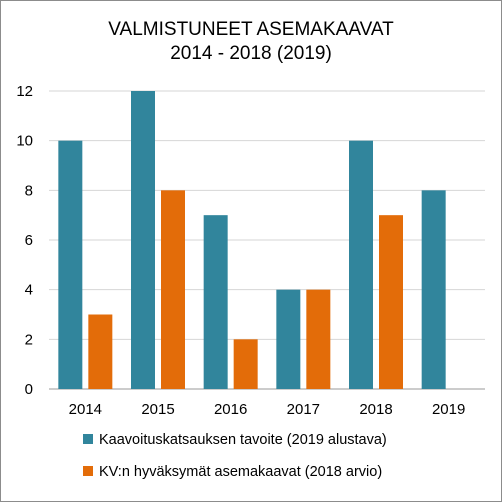 The height and width of the screenshot is (503, 502). I want to click on y-tick-label: 2, so click(29, 339).